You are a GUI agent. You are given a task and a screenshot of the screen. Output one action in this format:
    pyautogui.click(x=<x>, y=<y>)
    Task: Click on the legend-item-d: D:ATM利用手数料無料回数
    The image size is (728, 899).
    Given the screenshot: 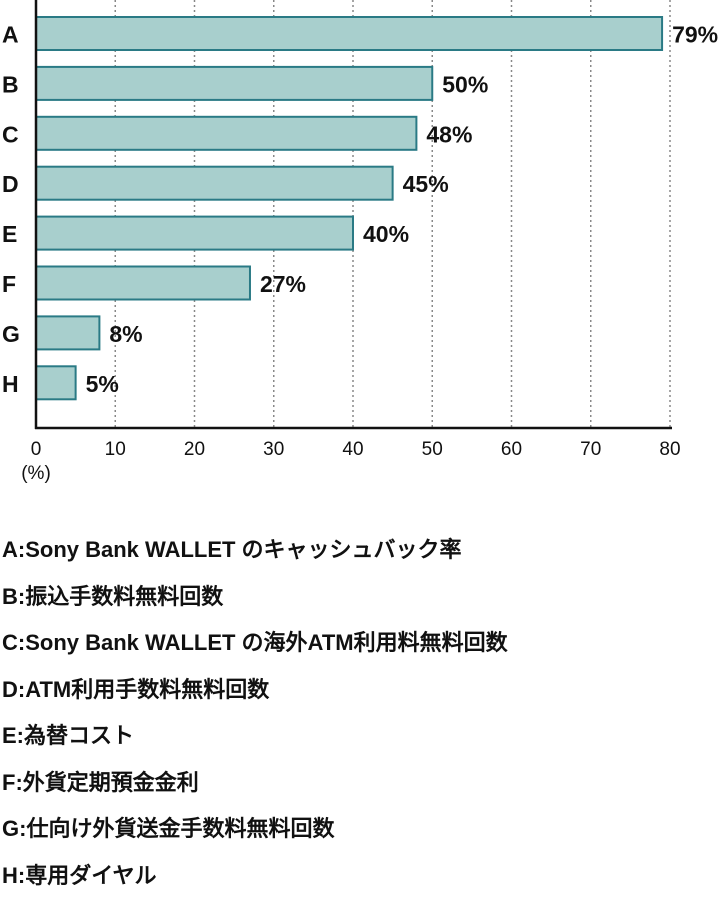 What is the action you would take?
    pyautogui.click(x=255, y=690)
    